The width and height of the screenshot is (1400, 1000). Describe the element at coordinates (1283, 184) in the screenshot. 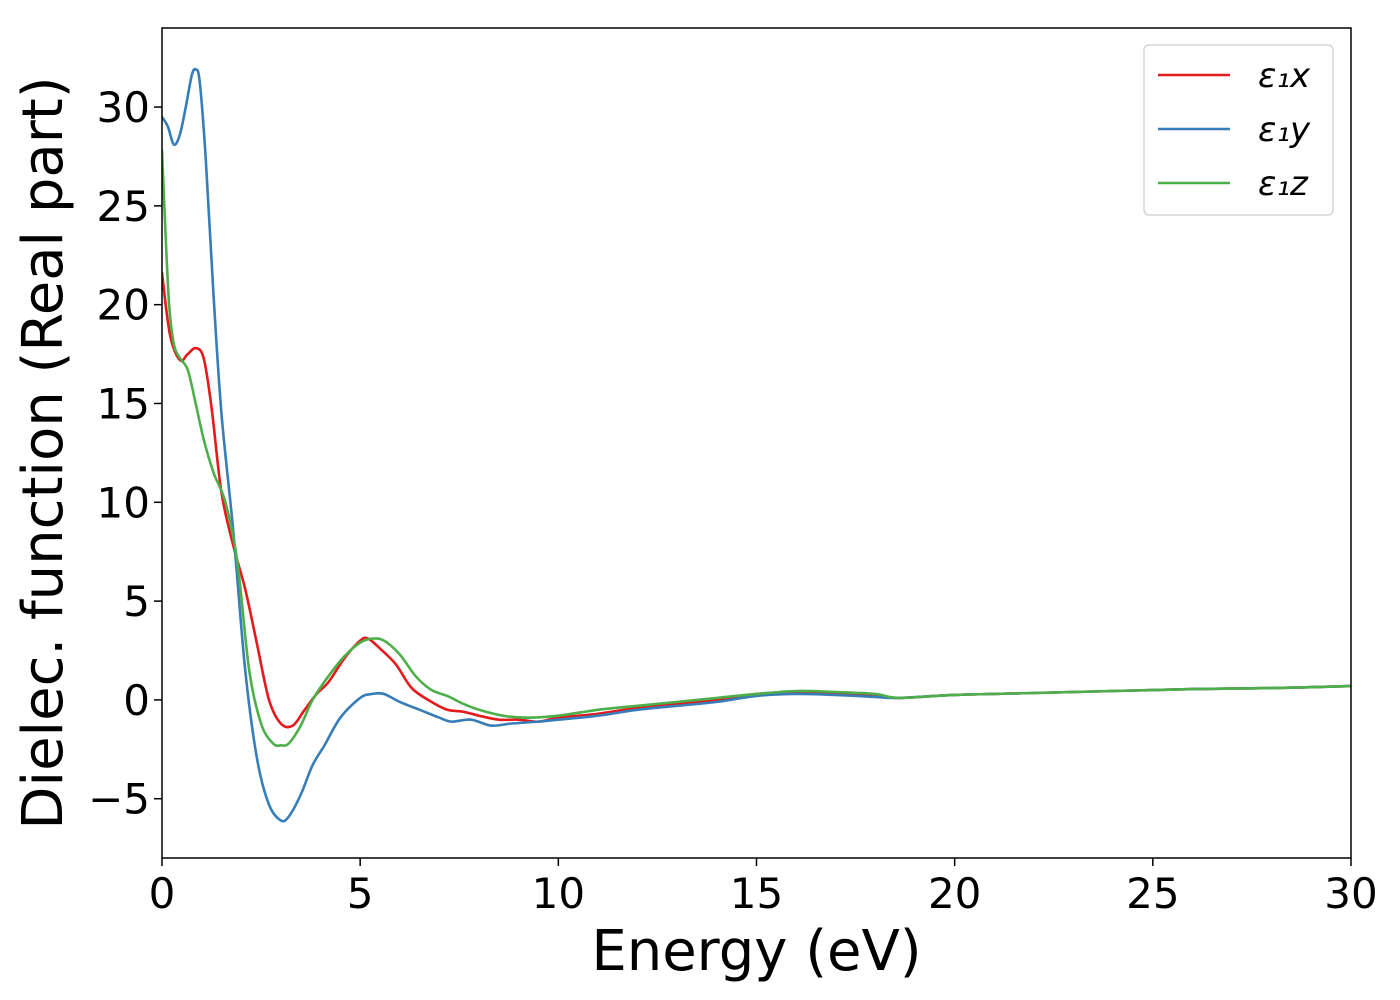

I see `legend-label: ε₁z` at that location.